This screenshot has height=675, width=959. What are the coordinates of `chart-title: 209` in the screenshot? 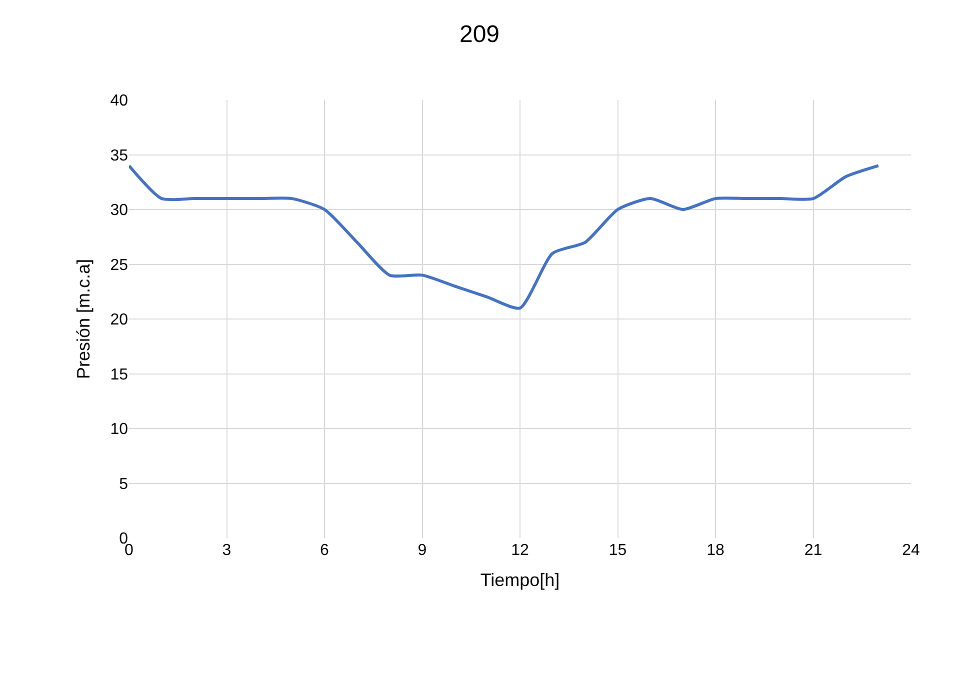 It's located at (479, 34).